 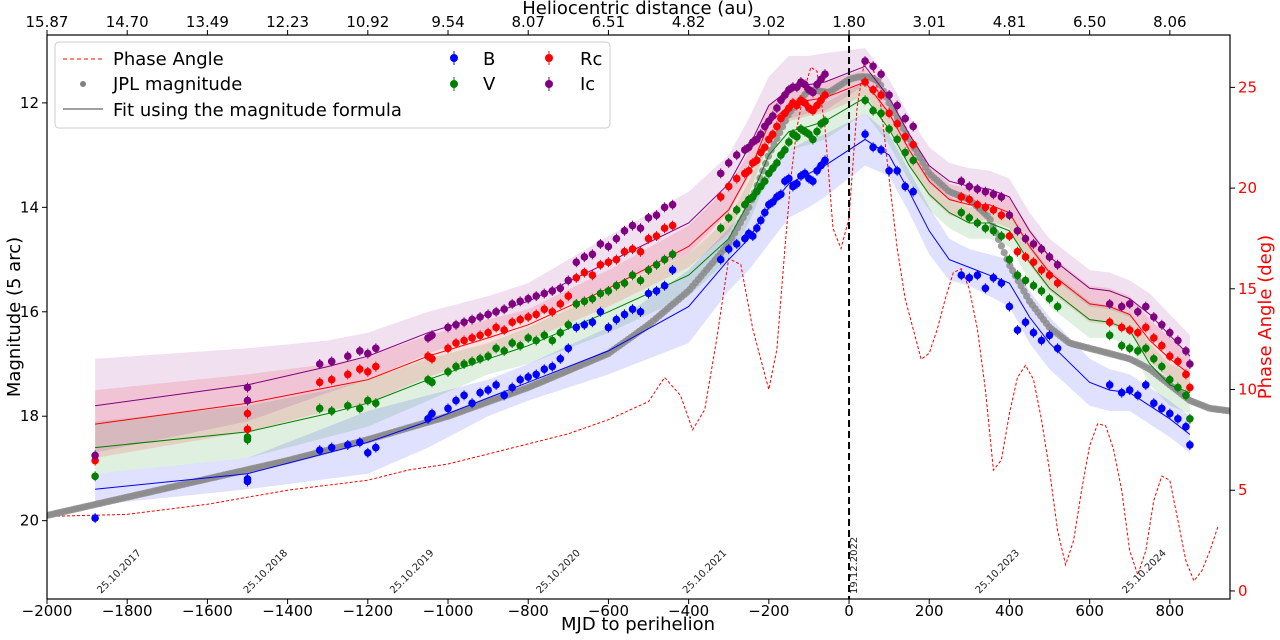 What do you see at coordinates (768, 22) in the screenshot?
I see `top-tick-label: 3.02` at bounding box center [768, 22].